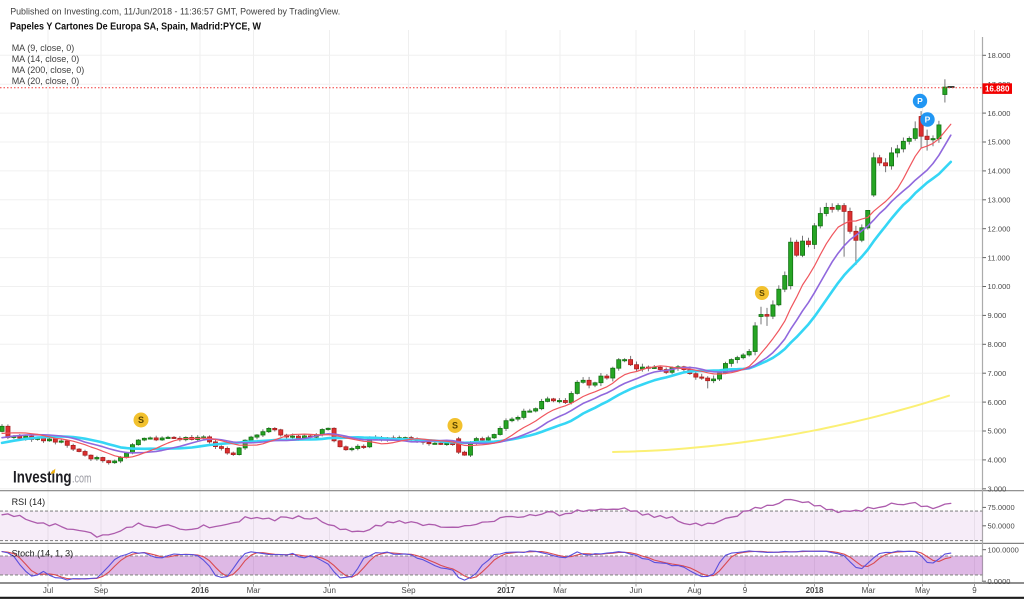 The image size is (1024, 600). What do you see at coordinates (997, 431) in the screenshot?
I see `svg-text: 5.000` at bounding box center [997, 431].